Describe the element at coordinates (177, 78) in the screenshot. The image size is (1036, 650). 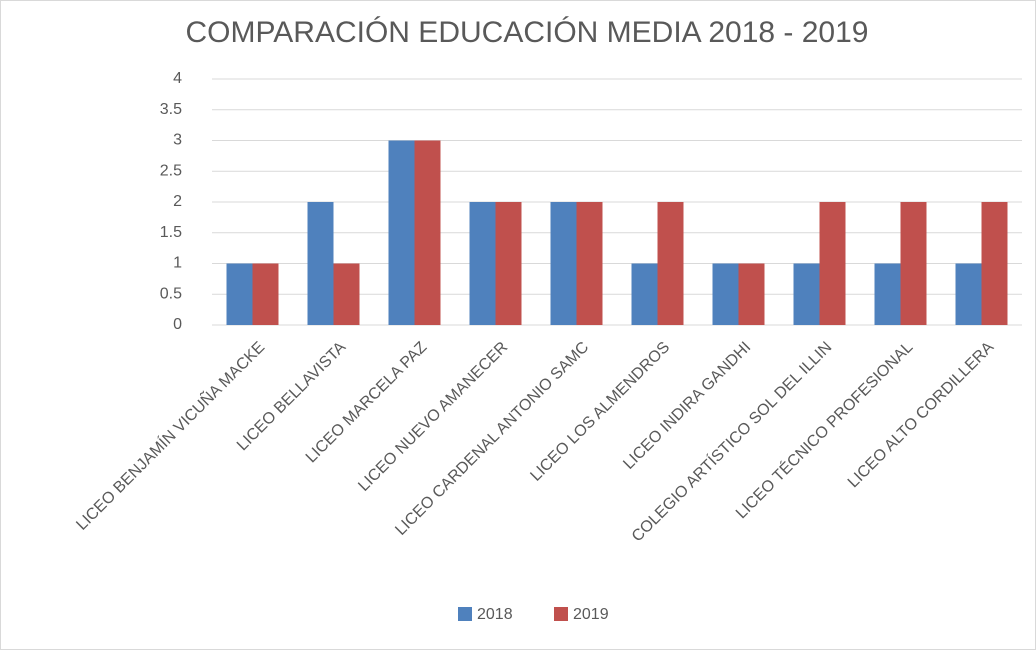
I see `y-tick-label: 4` at that location.